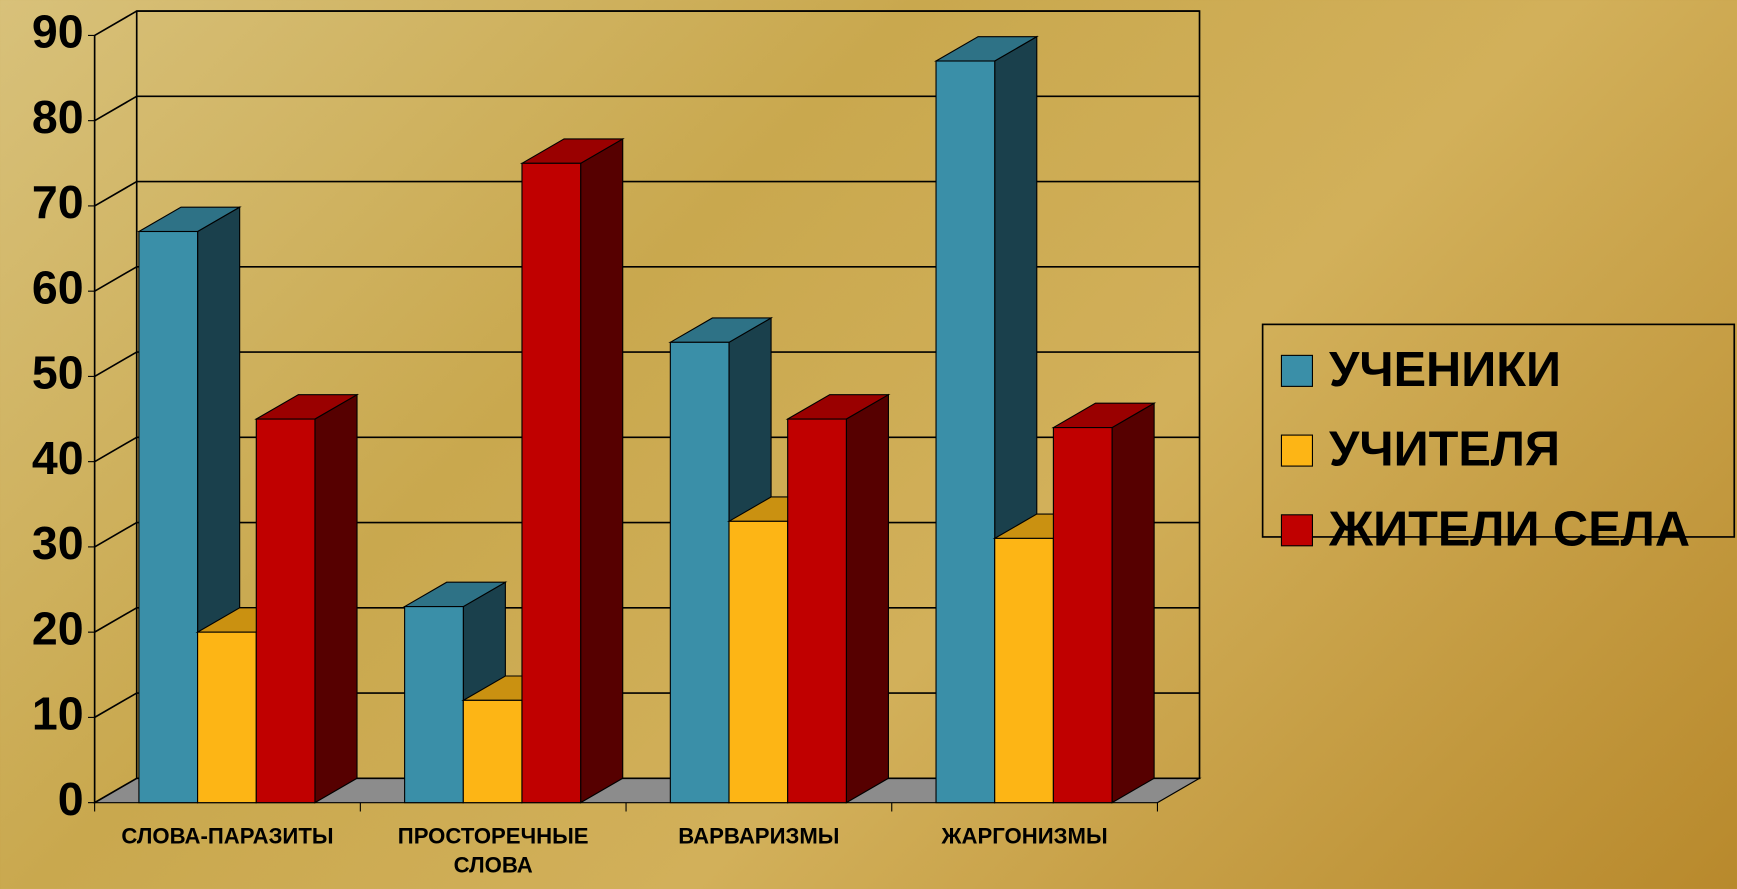 Image resolution: width=1737 pixels, height=889 pixels. I want to click on y-tick-label: 80, so click(58, 117).